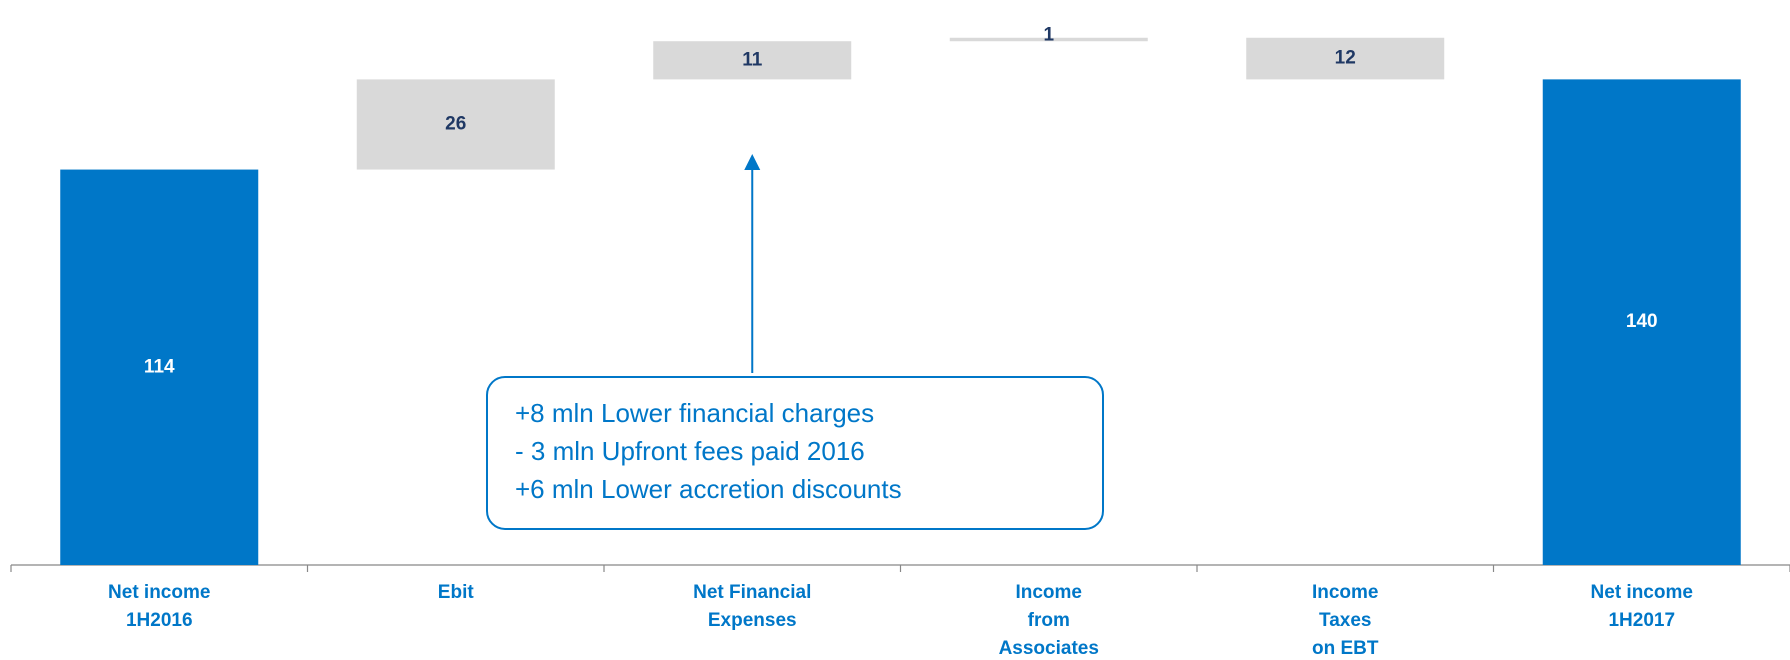 The width and height of the screenshot is (1790, 660). I want to click on value-label: 140, so click(1642, 321).